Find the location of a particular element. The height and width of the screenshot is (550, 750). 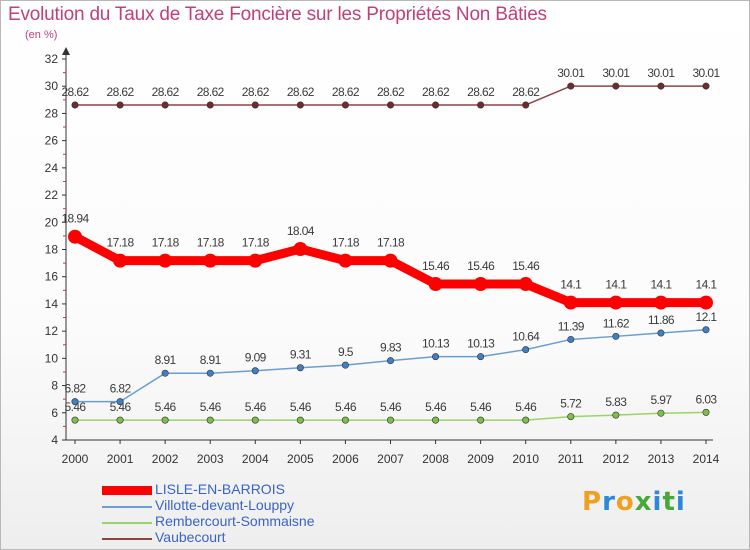

x-tick-label: 2008 is located at coordinates (435, 459).